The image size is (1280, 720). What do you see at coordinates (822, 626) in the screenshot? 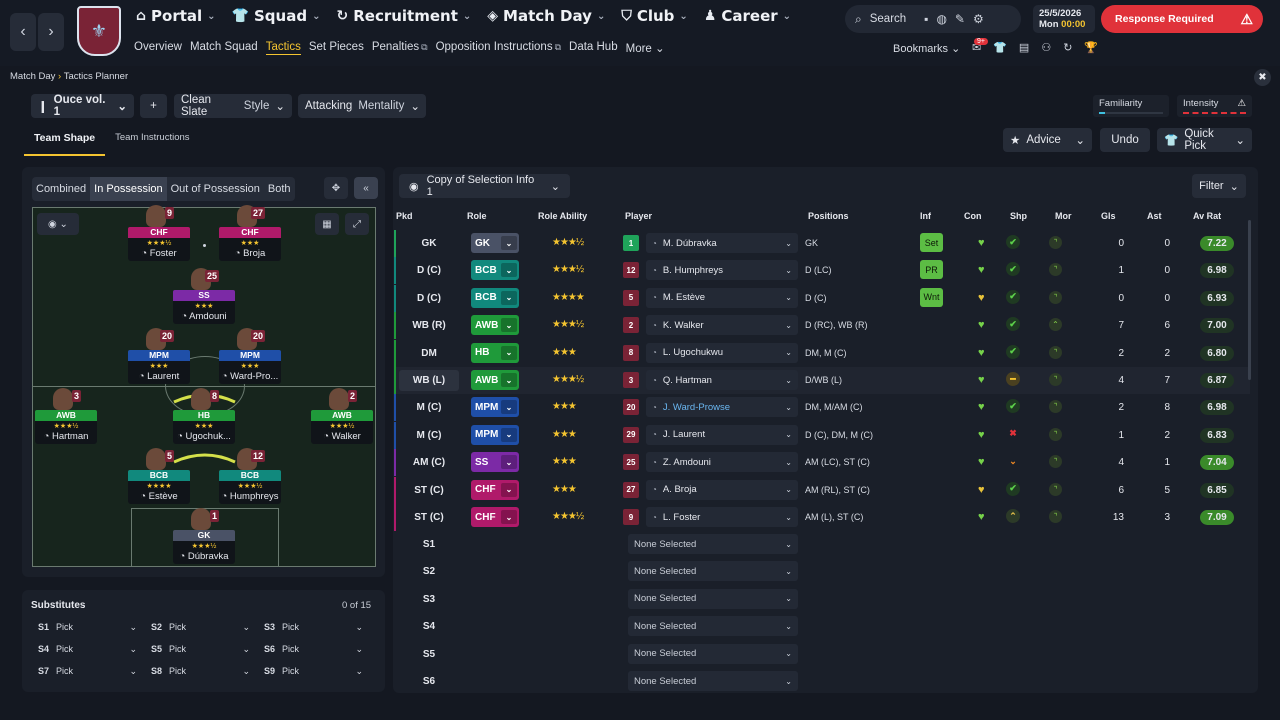
I see `sub-table-row: S4 None Selected ⌄` at bounding box center [822, 626].